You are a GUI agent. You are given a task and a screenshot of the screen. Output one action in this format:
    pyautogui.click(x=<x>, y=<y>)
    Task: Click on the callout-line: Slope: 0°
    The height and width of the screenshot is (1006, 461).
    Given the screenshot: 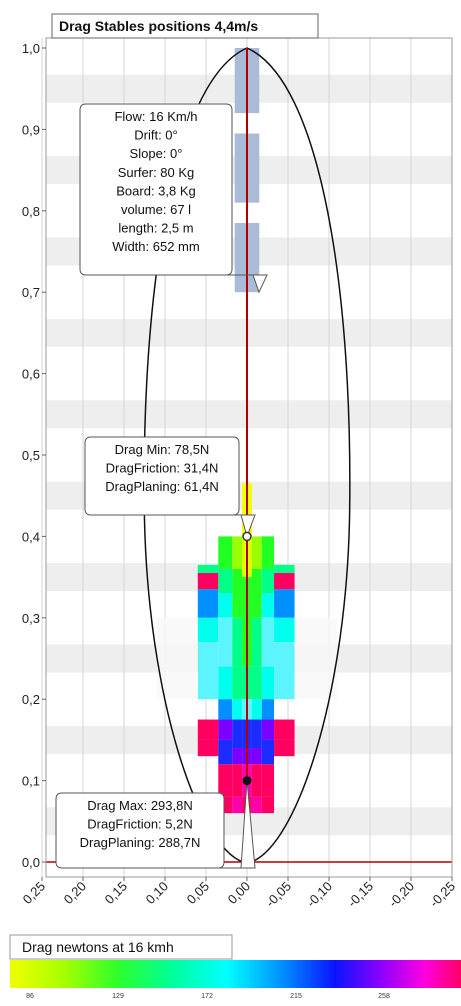 What is the action you would take?
    pyautogui.click(x=156, y=153)
    